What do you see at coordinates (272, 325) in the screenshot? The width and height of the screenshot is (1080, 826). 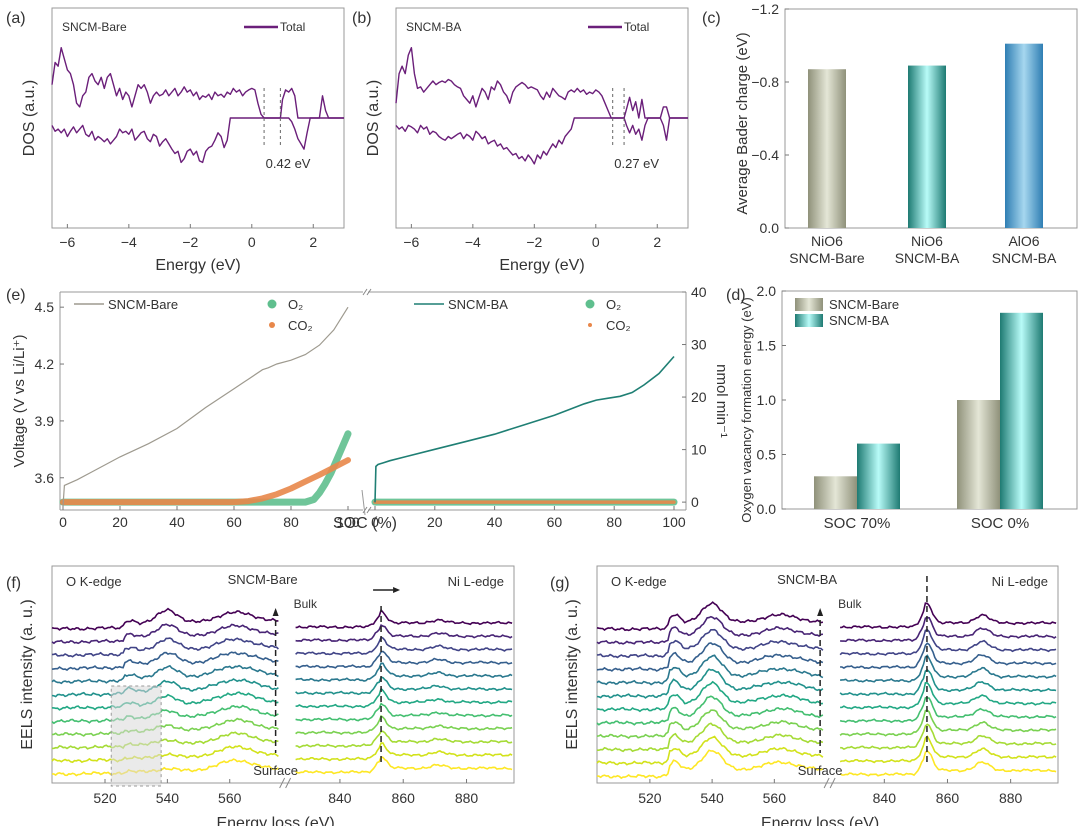 I see `legend-co2-marker` at bounding box center [272, 325].